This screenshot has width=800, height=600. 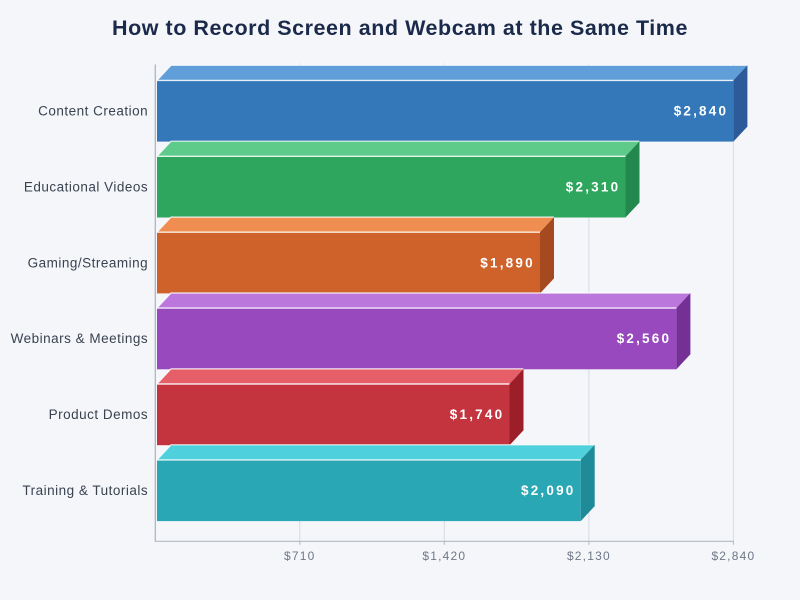 What do you see at coordinates (300, 556) in the screenshot?
I see `svg-text: $710` at bounding box center [300, 556].